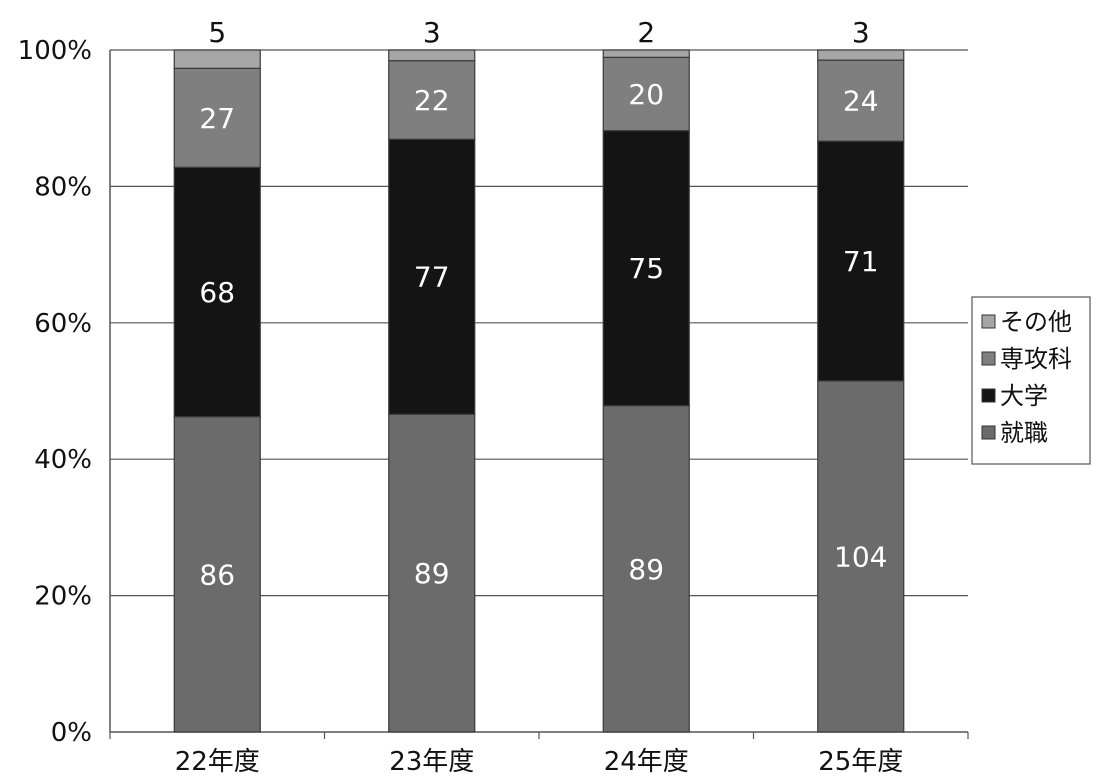 This screenshot has width=1097, height=782. I want to click on data-label: 104, so click(860, 556).